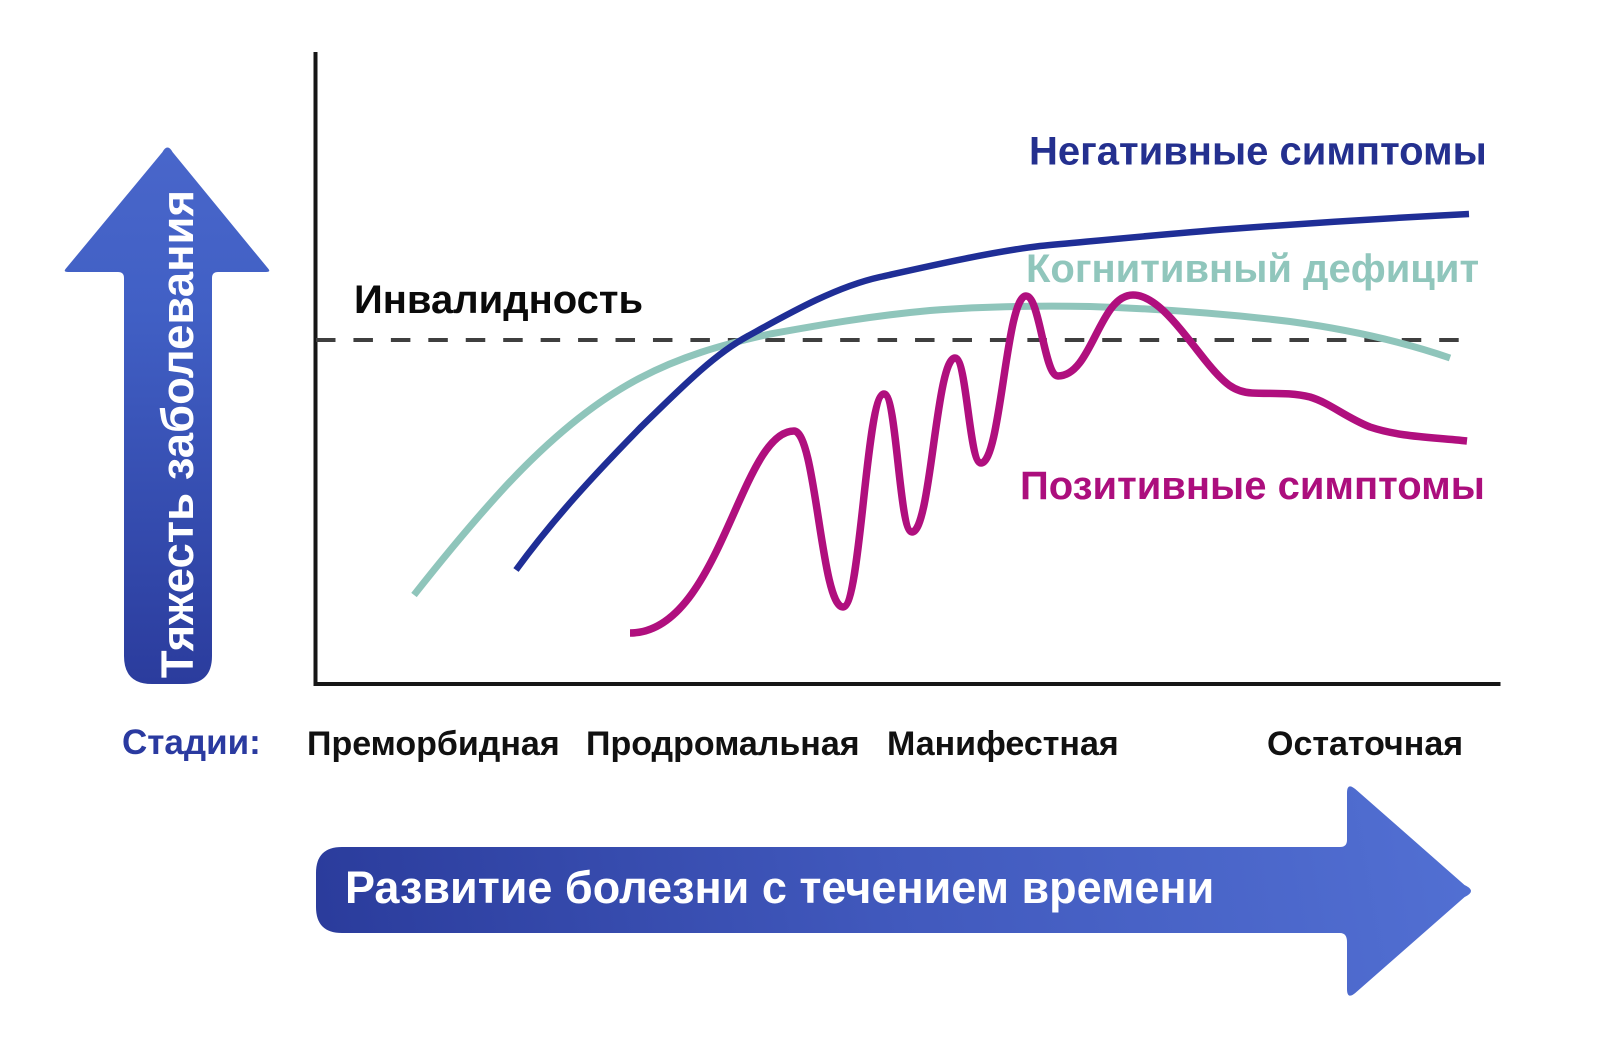  I want to click on svg-text: Стадии:, so click(191, 742).